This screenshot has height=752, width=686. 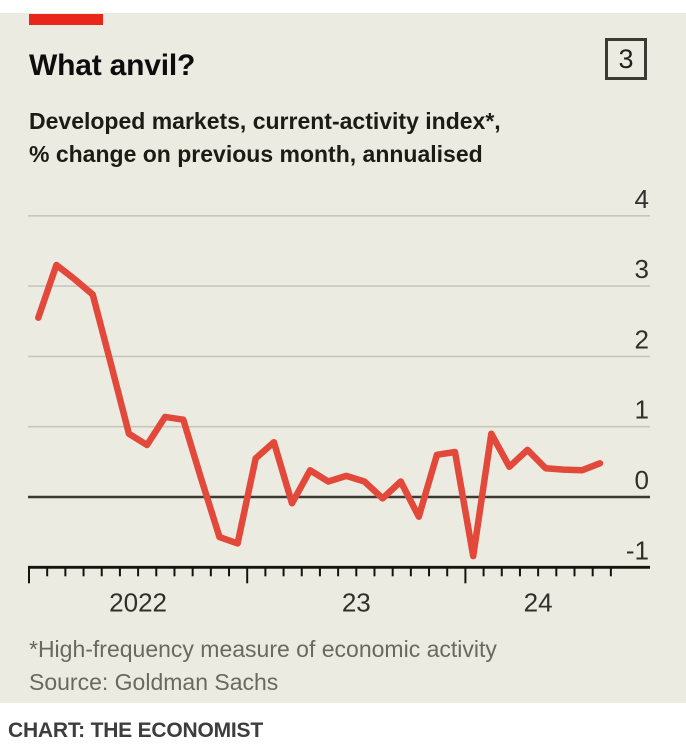 What do you see at coordinates (66, 19) in the screenshot?
I see `economist-red-tab` at bounding box center [66, 19].